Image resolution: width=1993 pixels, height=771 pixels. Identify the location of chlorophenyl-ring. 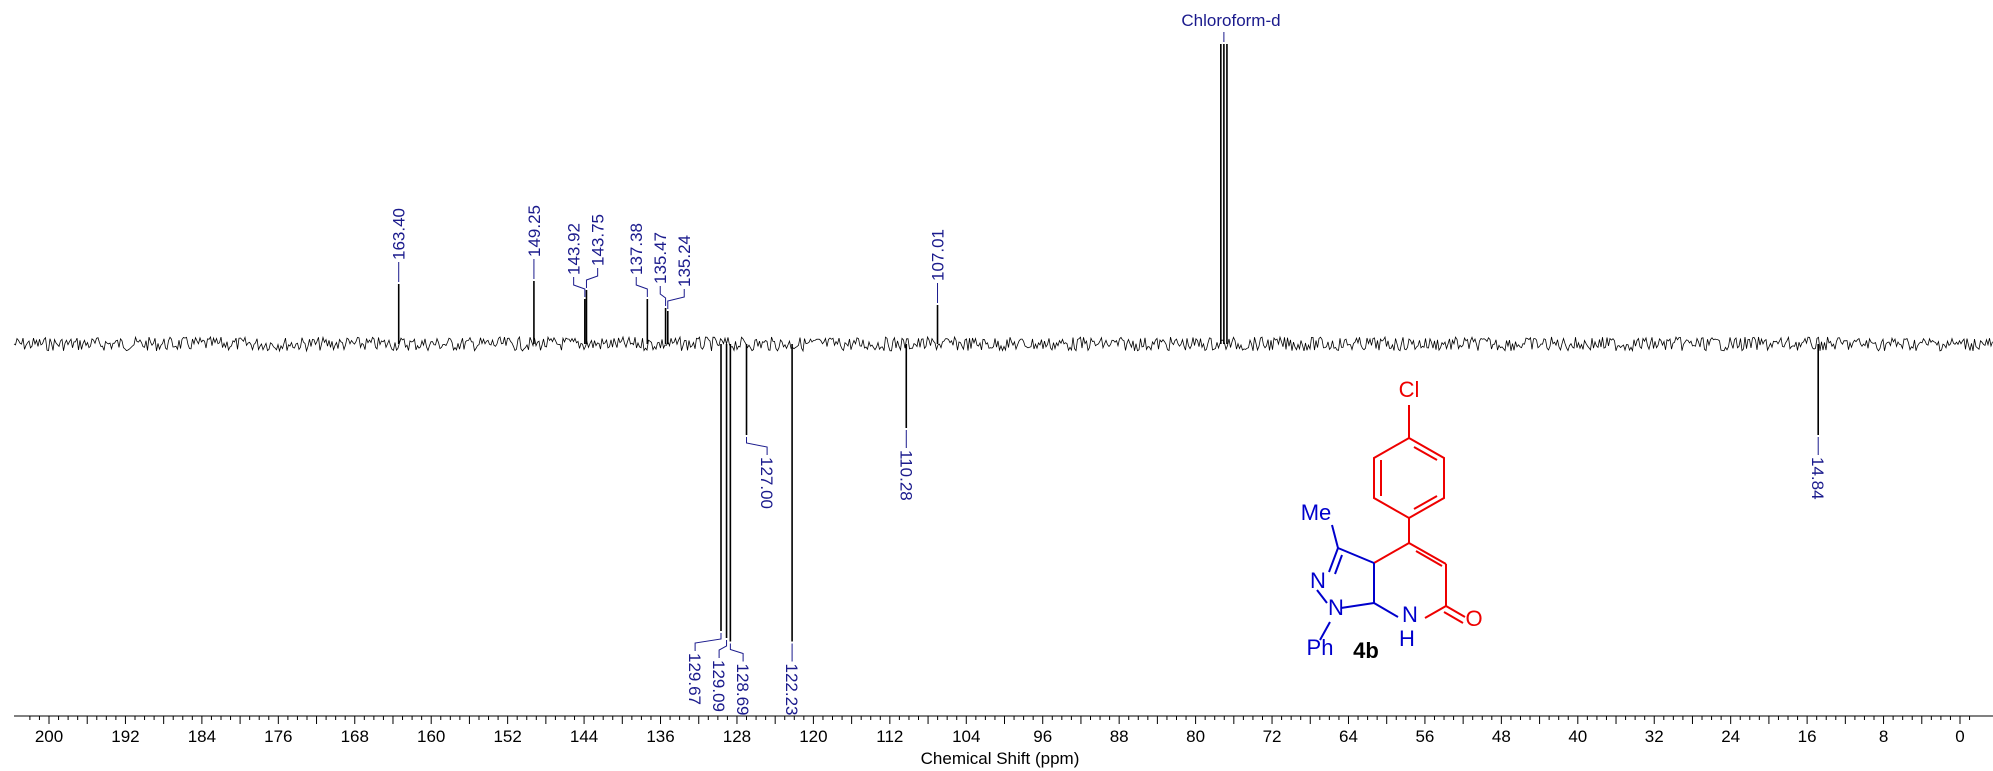
(1409, 474).